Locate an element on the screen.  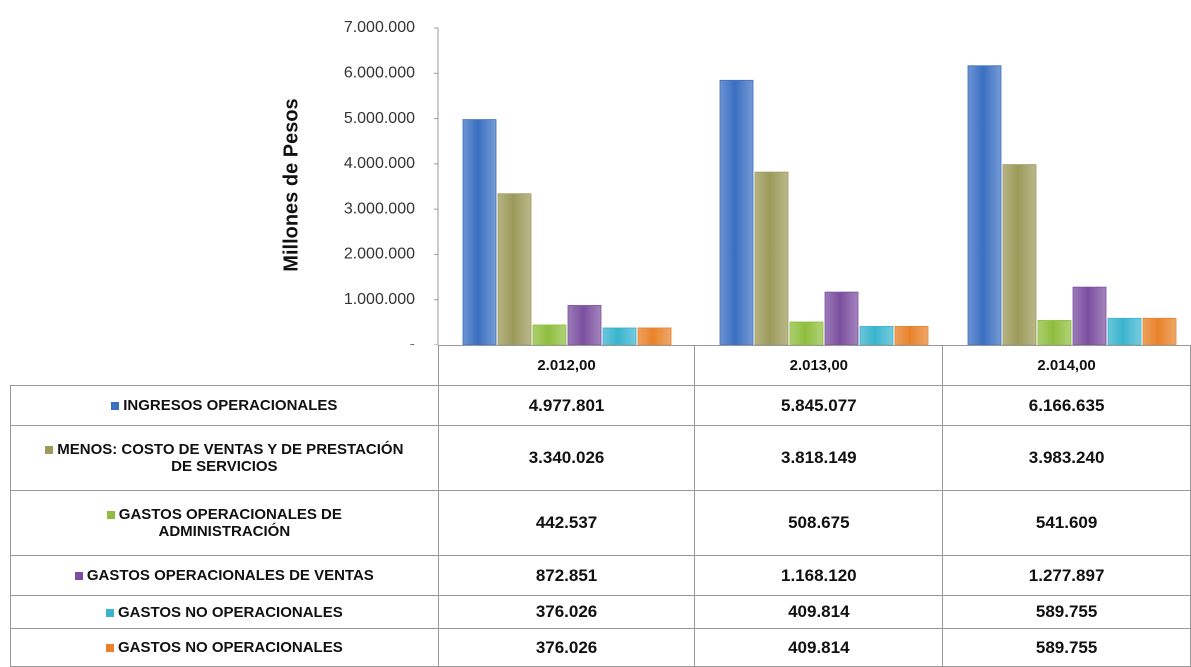
value-cell: 541.609 is located at coordinates (1066, 523).